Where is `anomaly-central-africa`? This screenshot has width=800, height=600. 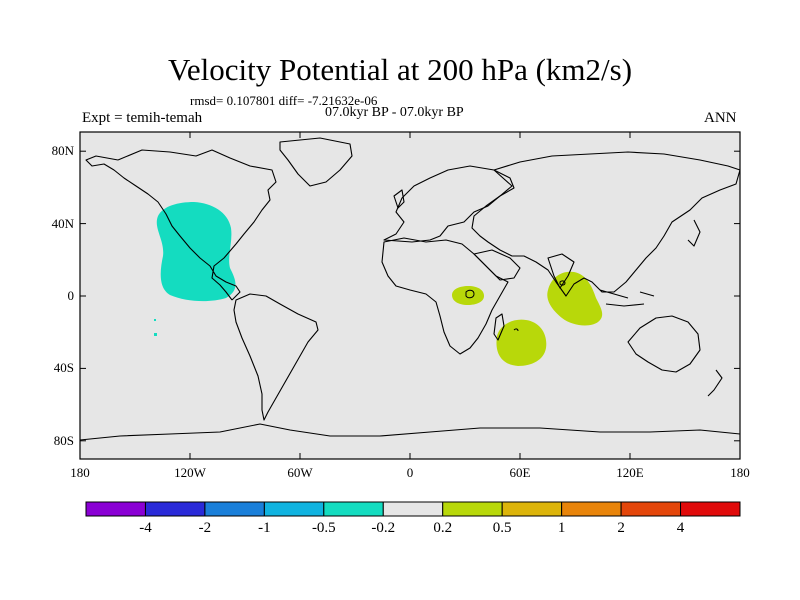
anomaly-central-africa is located at coordinates (468, 295).